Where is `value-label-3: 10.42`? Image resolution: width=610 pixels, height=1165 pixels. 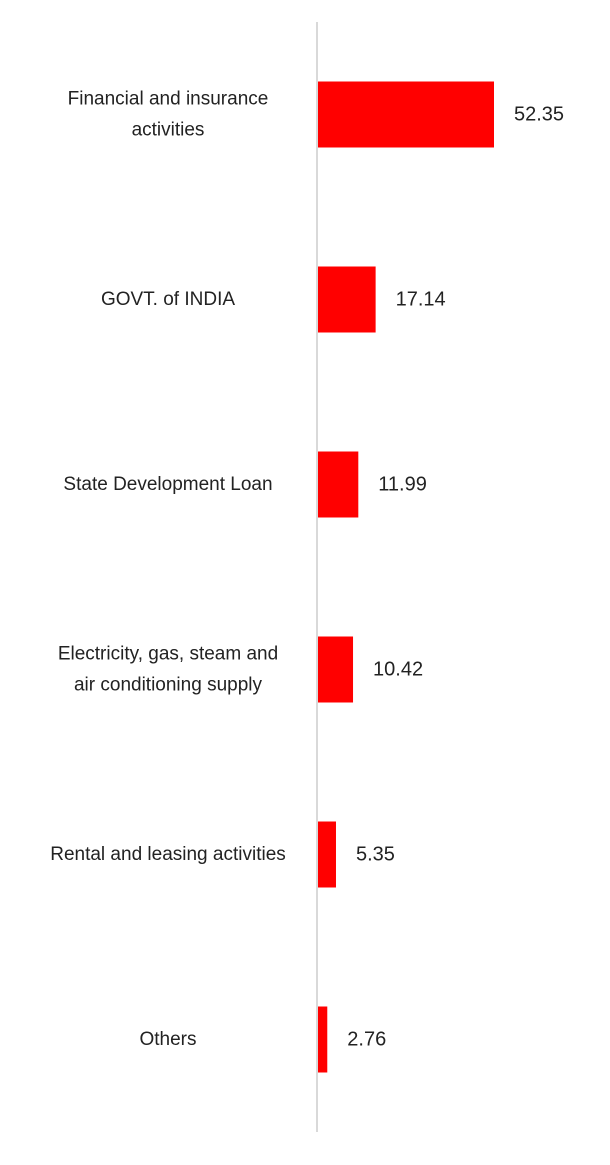
value-label-3: 10.42 is located at coordinates (398, 670).